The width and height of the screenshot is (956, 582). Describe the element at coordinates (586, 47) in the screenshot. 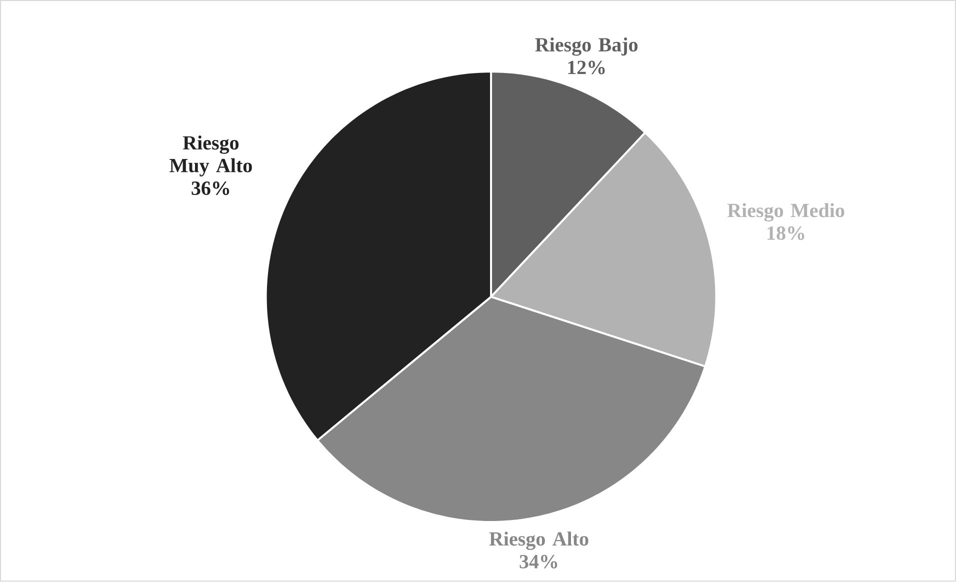

I see `slice-label: Riesgo Bajo` at that location.